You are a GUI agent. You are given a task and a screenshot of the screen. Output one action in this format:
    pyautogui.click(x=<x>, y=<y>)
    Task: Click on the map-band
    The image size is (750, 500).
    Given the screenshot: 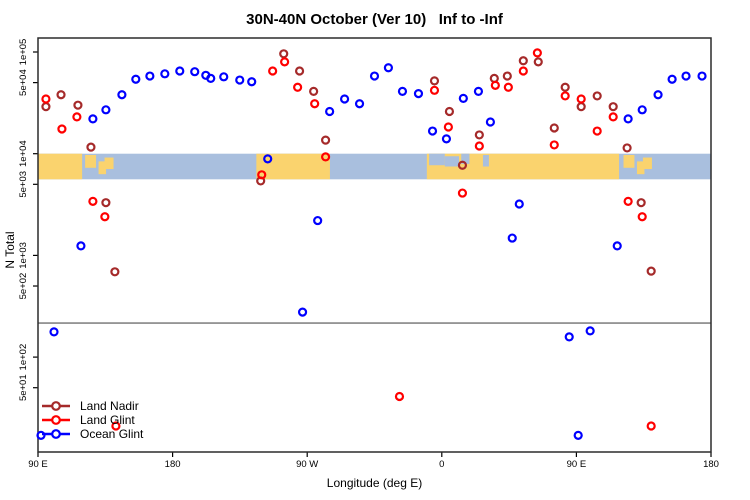 What is the action you would take?
    pyautogui.click(x=374, y=166)
    